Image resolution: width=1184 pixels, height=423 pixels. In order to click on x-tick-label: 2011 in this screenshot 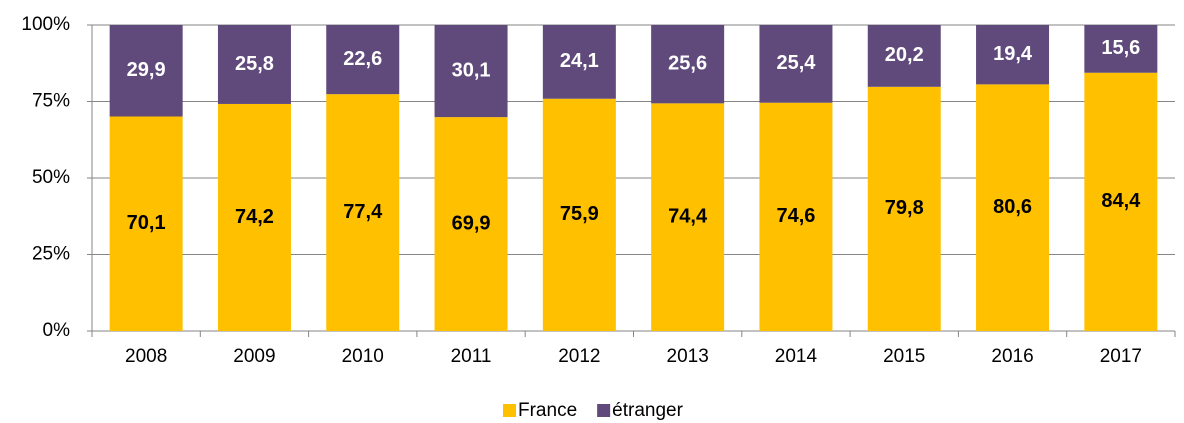, I will do `click(471, 356)`.